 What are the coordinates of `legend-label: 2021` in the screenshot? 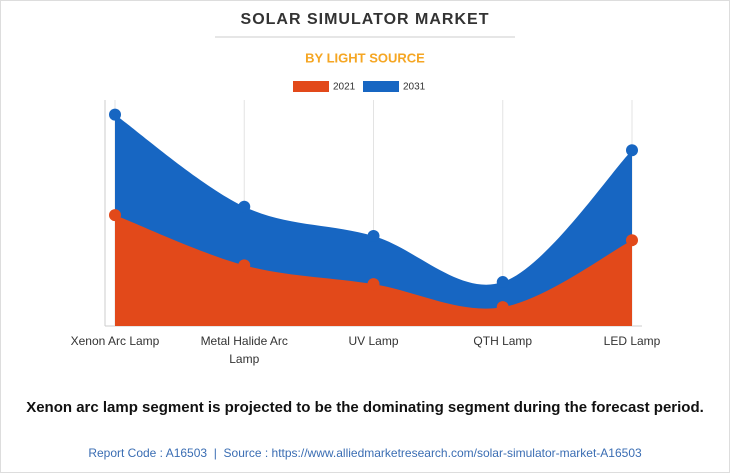 It's located at (344, 87).